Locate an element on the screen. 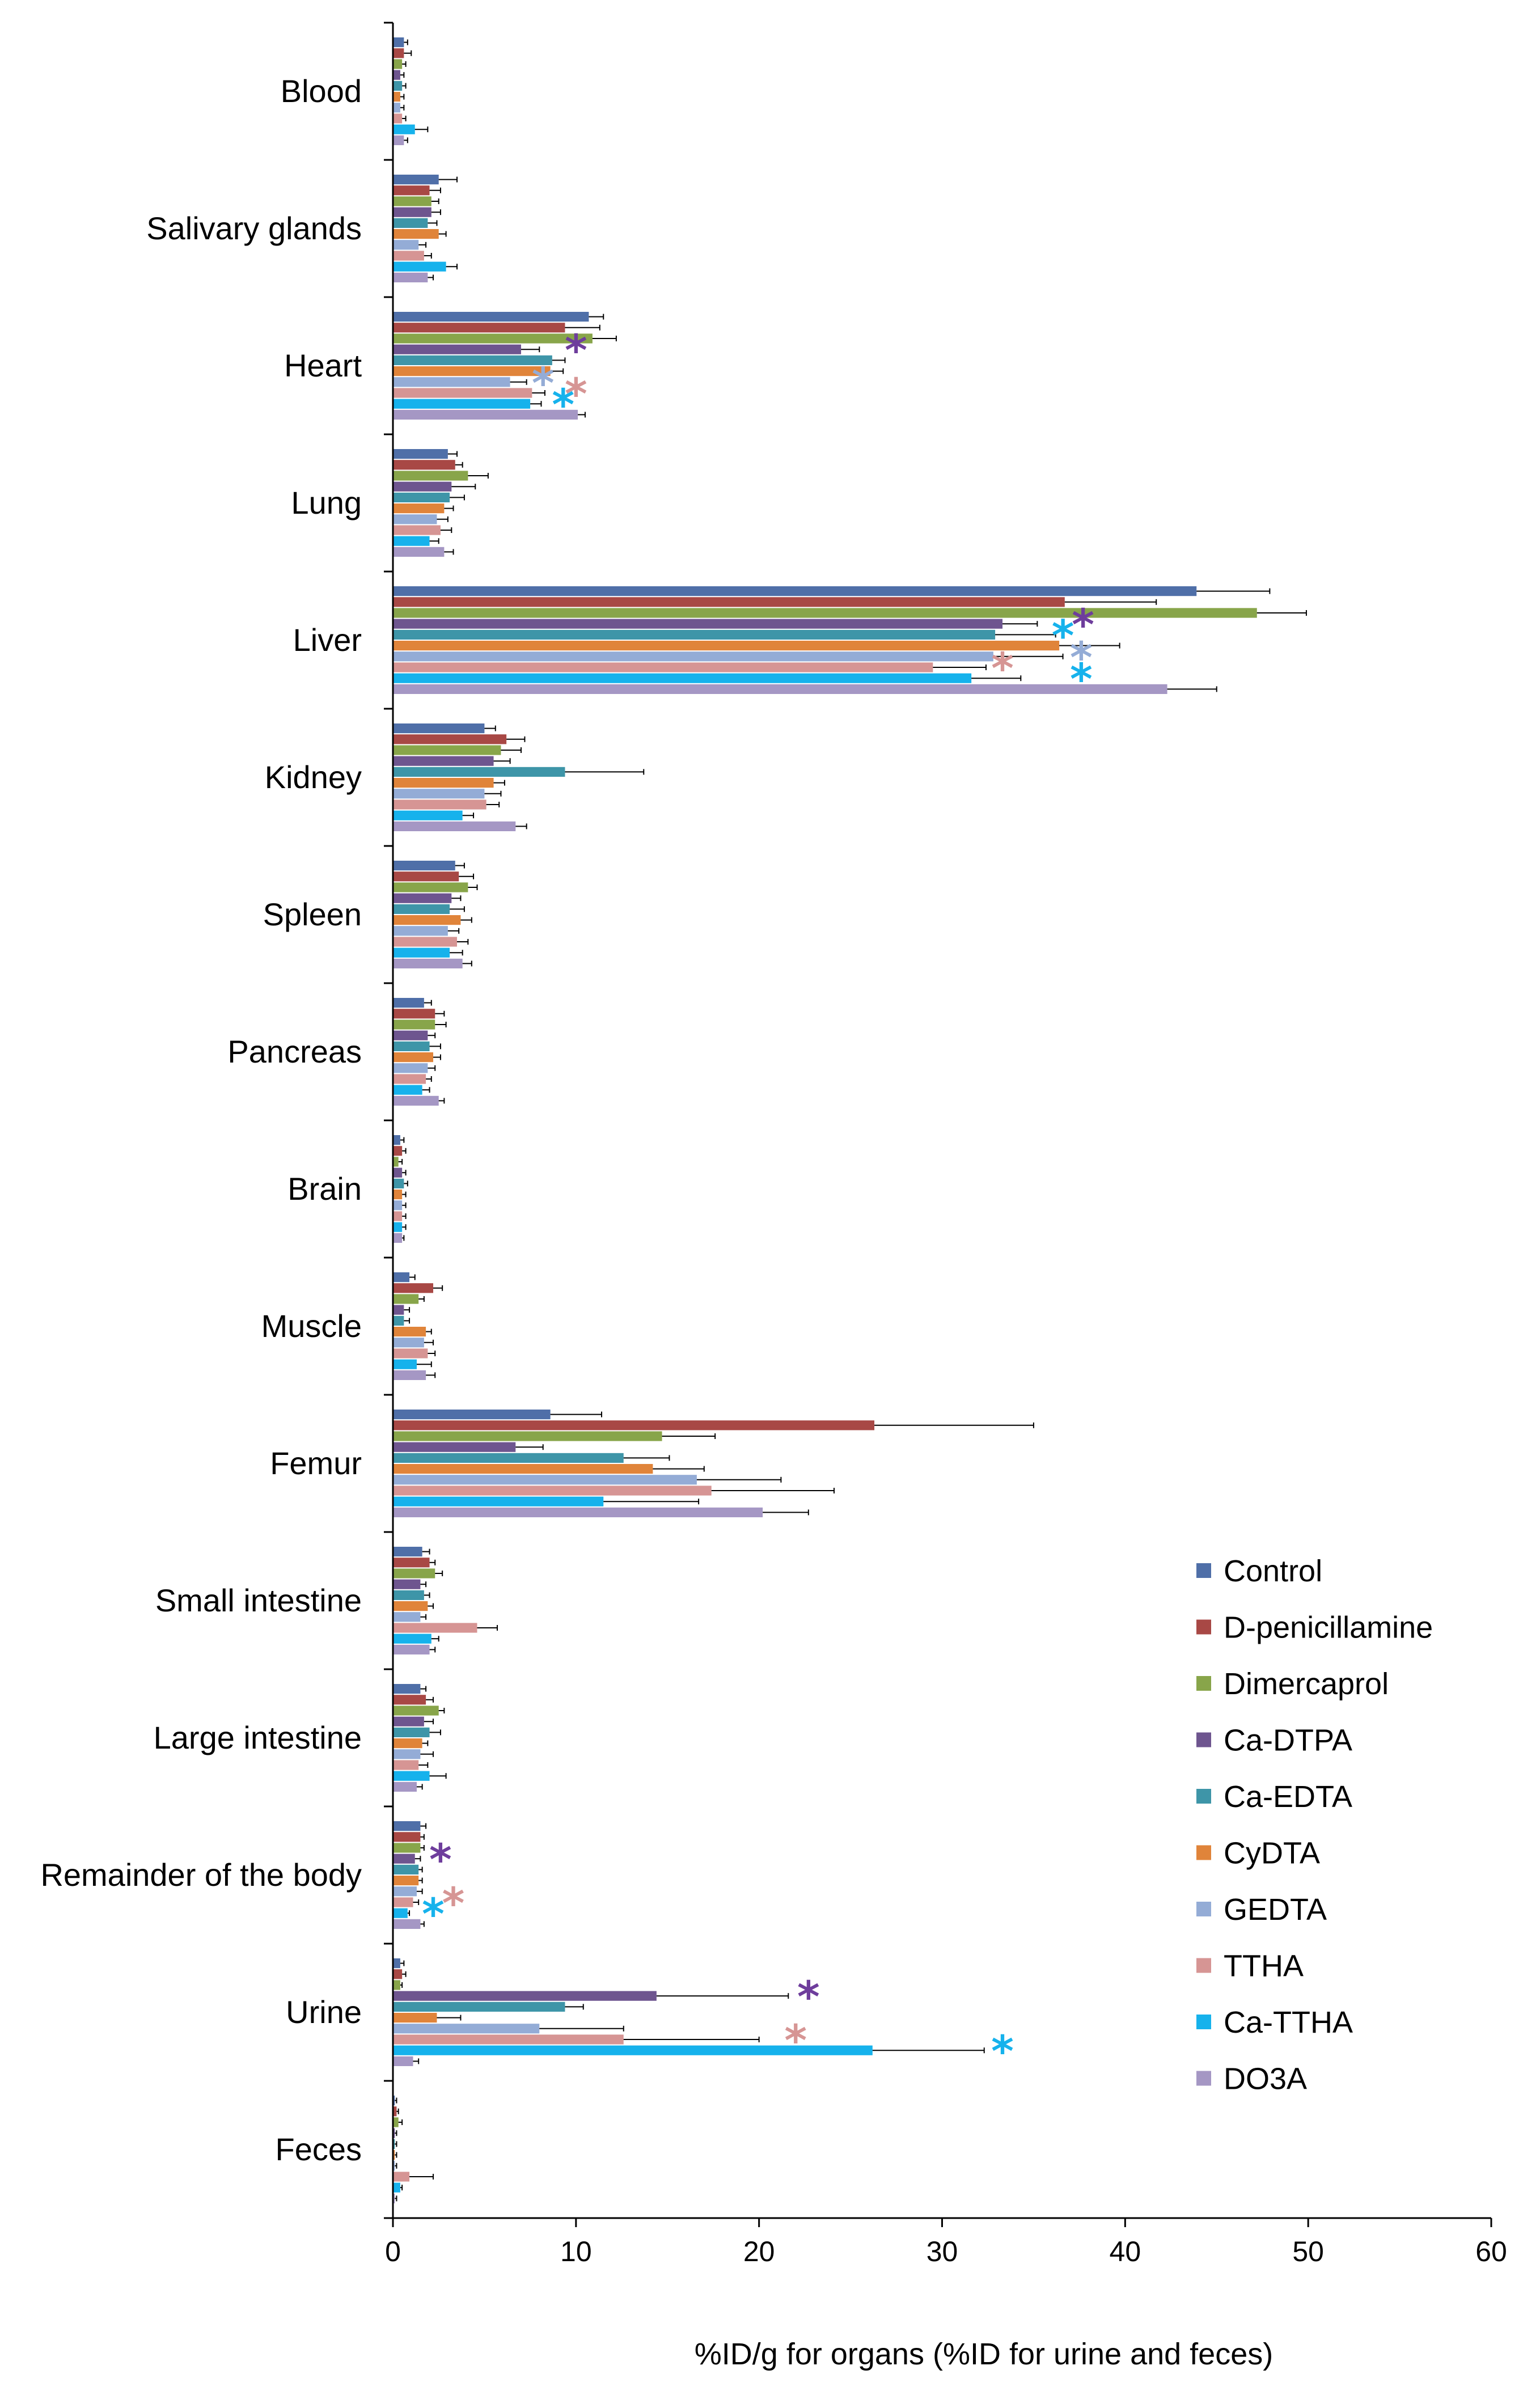  x-tick-label-0: 0 is located at coordinates (393, 2251).